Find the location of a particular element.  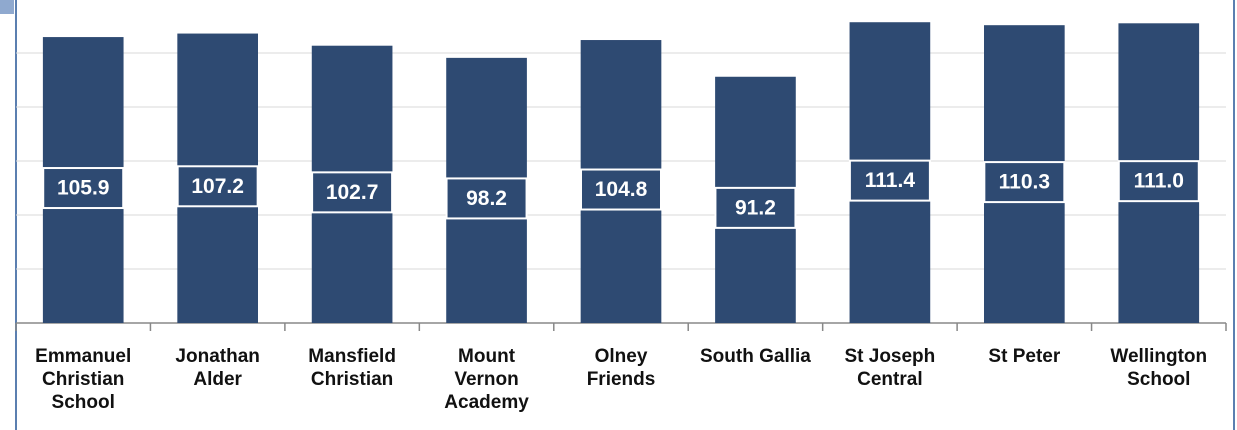

value-label: 110.3 is located at coordinates (1024, 182).